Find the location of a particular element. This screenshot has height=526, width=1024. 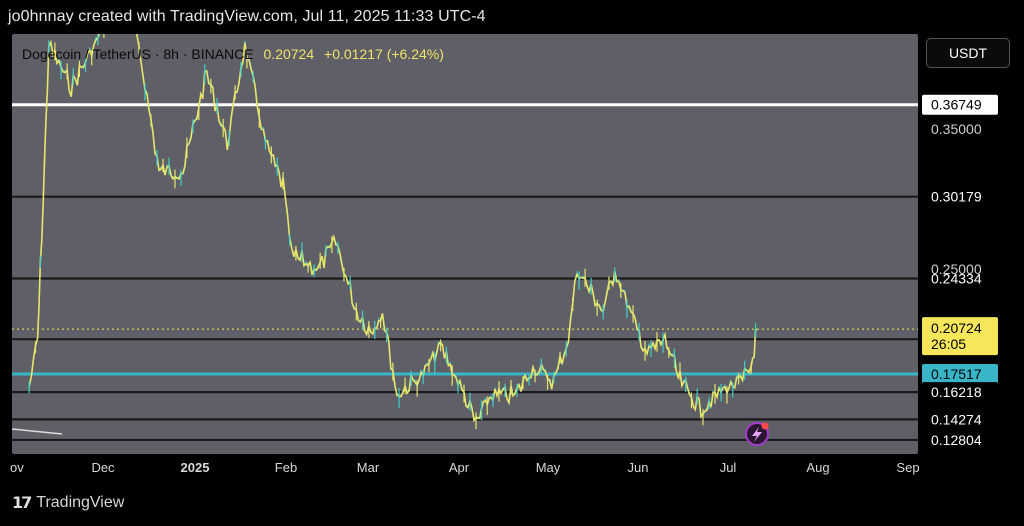

tv-logo-icon: 𝟭𝟳 is located at coordinates (22, 503).